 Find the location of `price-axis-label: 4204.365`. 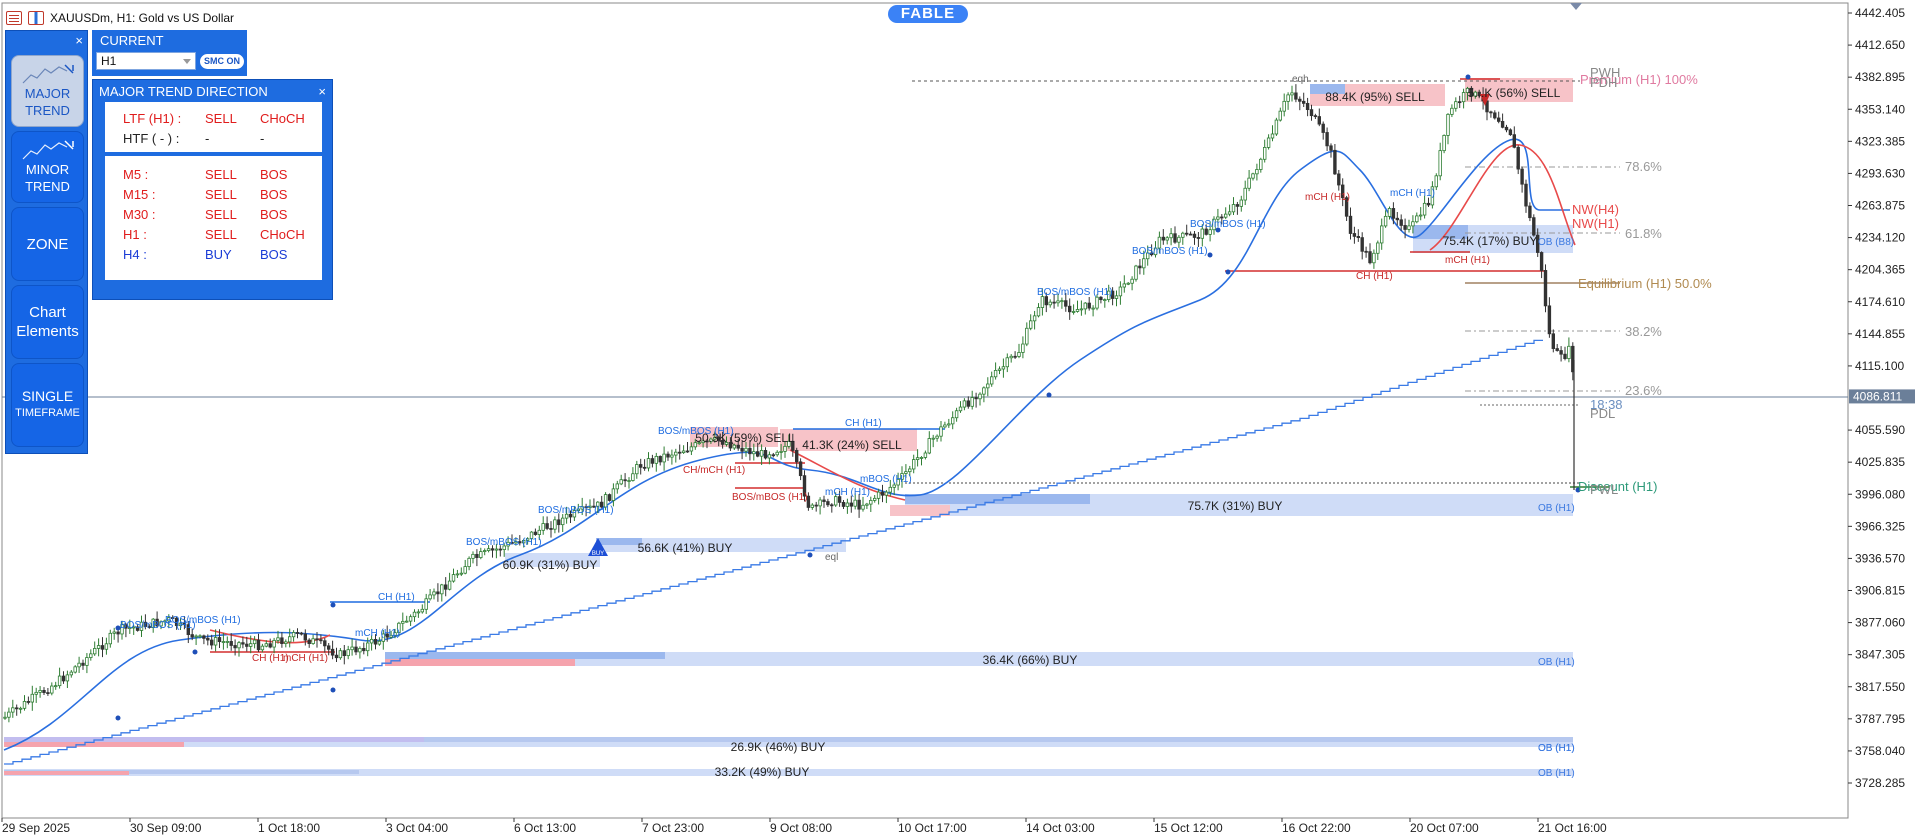

price-axis-label: 4204.365 is located at coordinates (1880, 270).